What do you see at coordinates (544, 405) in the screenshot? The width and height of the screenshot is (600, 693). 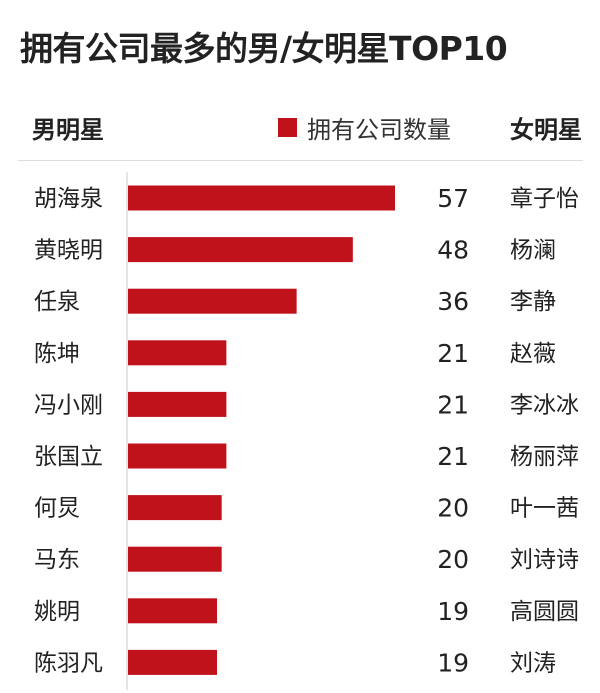 I see `female-star-label: 李冰冰` at bounding box center [544, 405].